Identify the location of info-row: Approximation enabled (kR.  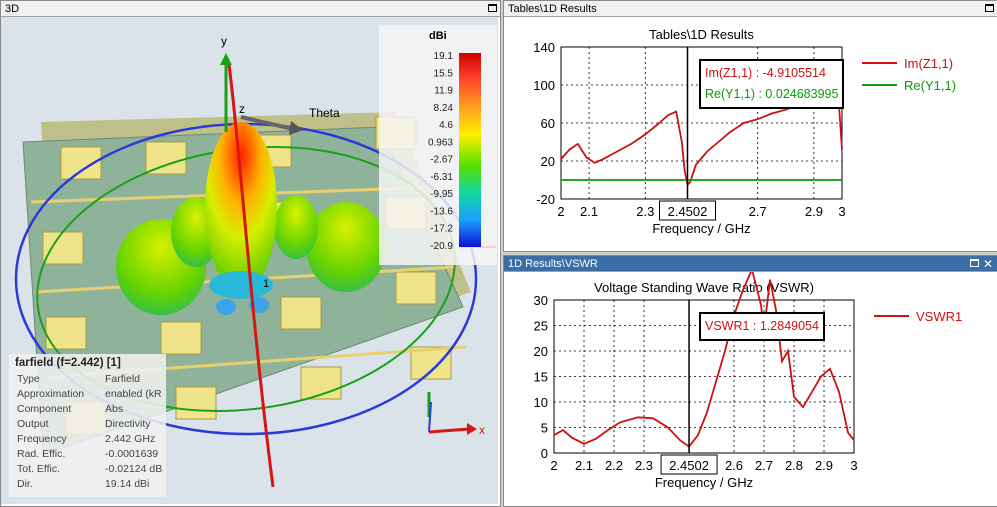
(87, 394).